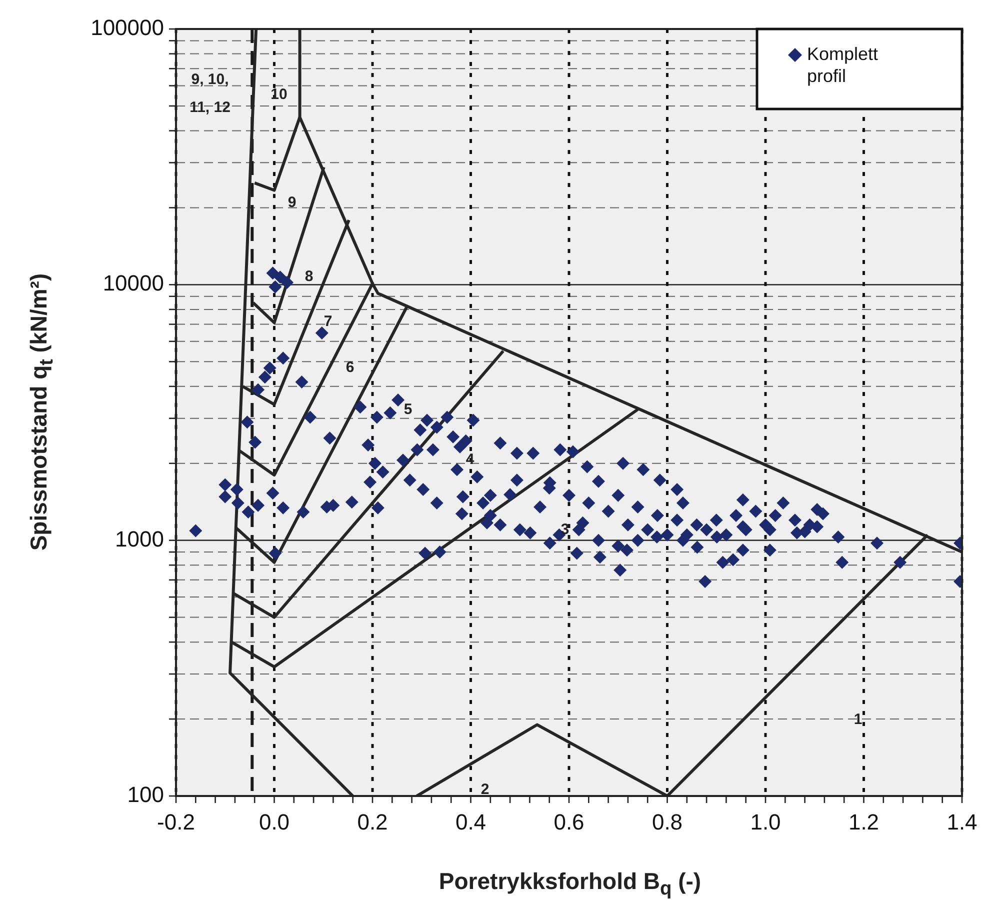 The image size is (992, 912). Describe the element at coordinates (667, 821) in the screenshot. I see `x-tick-label: 0.8` at that location.